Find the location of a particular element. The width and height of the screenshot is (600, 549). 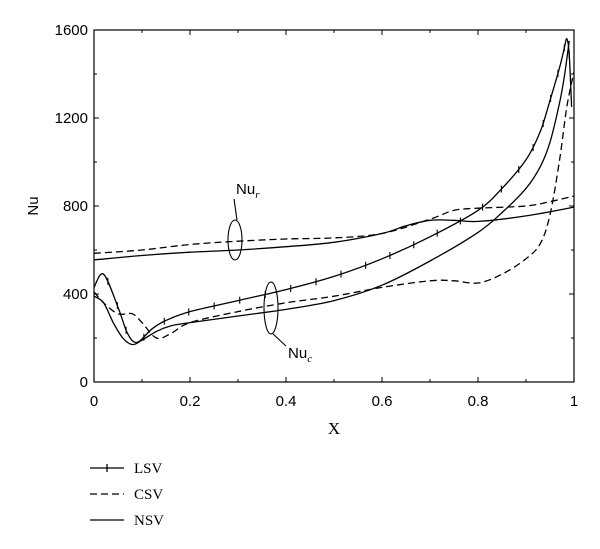

x-tick-labels: 0 0.2 0.4 0.6 0.8 1 is located at coordinates (334, 401).